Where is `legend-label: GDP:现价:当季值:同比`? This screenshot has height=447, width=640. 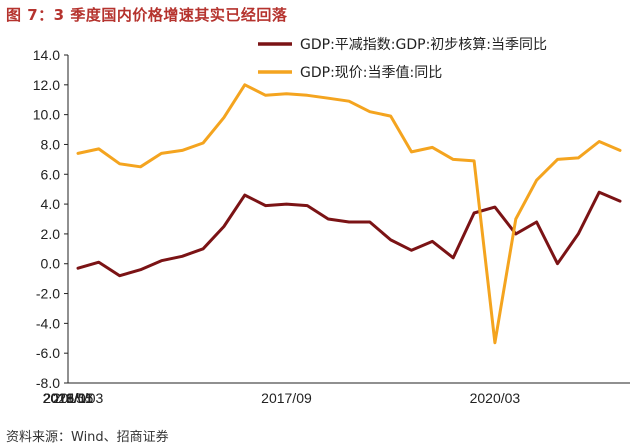
legend-label: GDP:现价:当季值:同比 is located at coordinates (371, 73).